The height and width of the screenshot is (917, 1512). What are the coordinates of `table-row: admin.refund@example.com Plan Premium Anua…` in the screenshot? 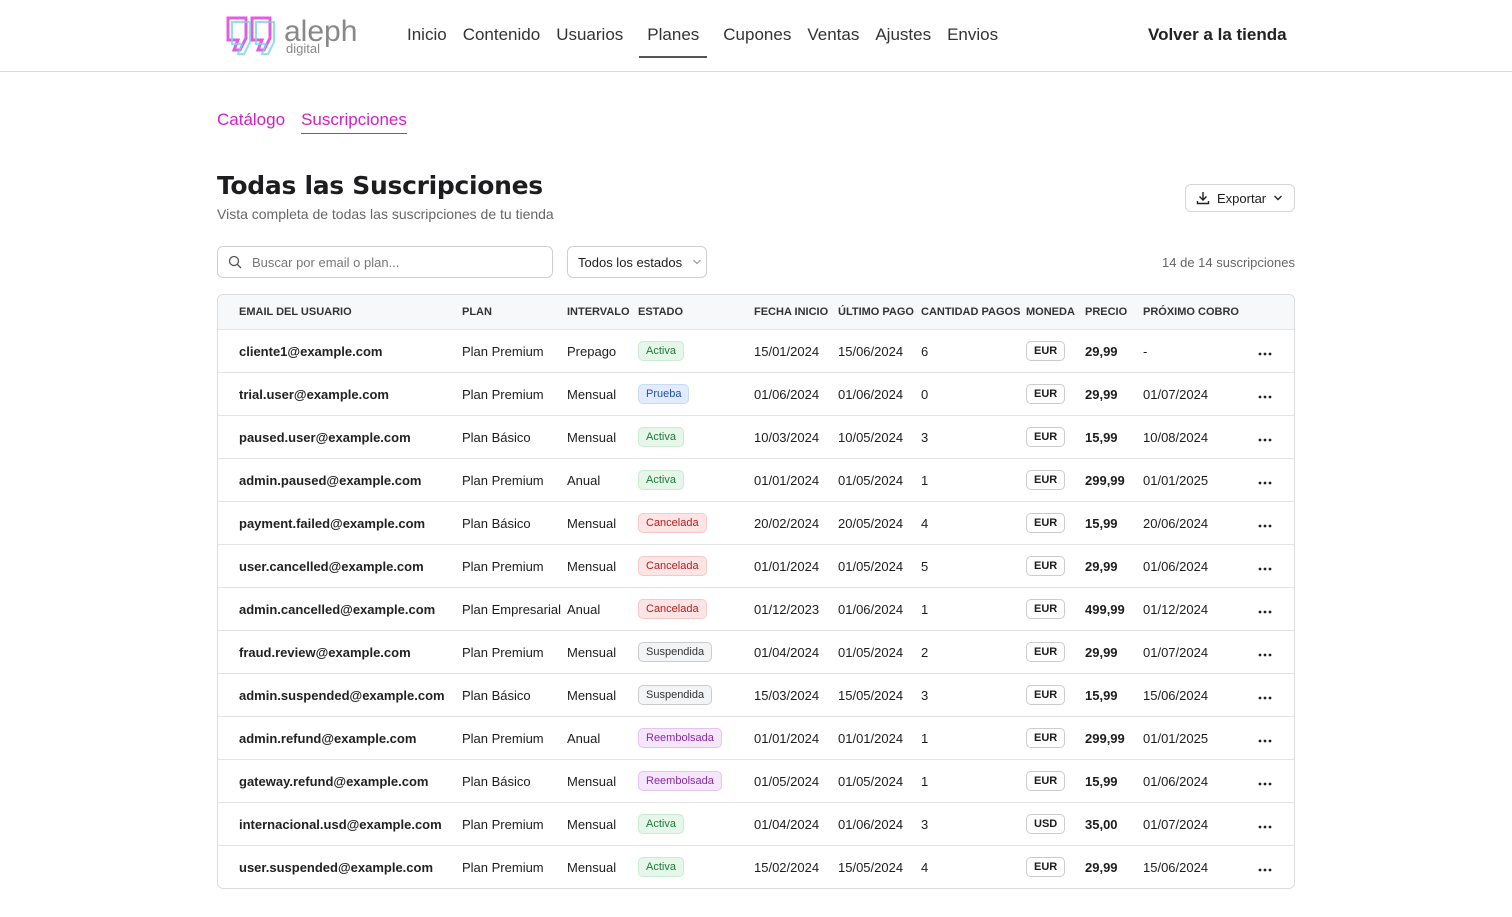 It's located at (756, 737).